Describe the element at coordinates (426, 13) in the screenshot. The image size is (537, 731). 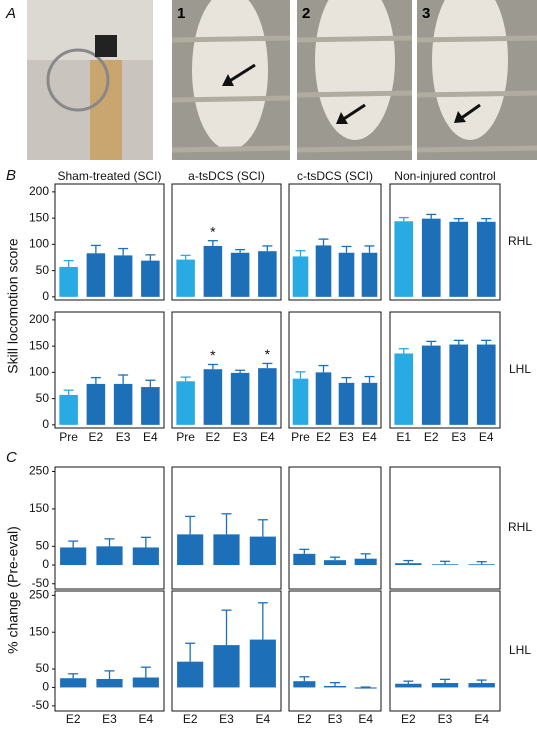
I see `photo-label: 3` at that location.